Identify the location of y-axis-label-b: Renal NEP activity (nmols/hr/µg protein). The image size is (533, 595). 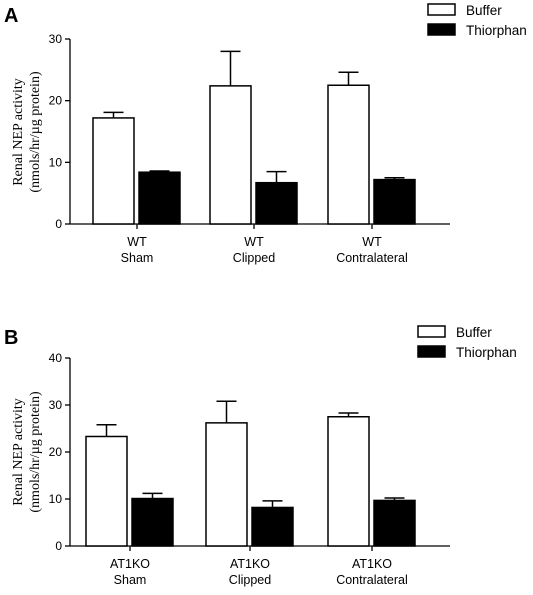
(27, 452).